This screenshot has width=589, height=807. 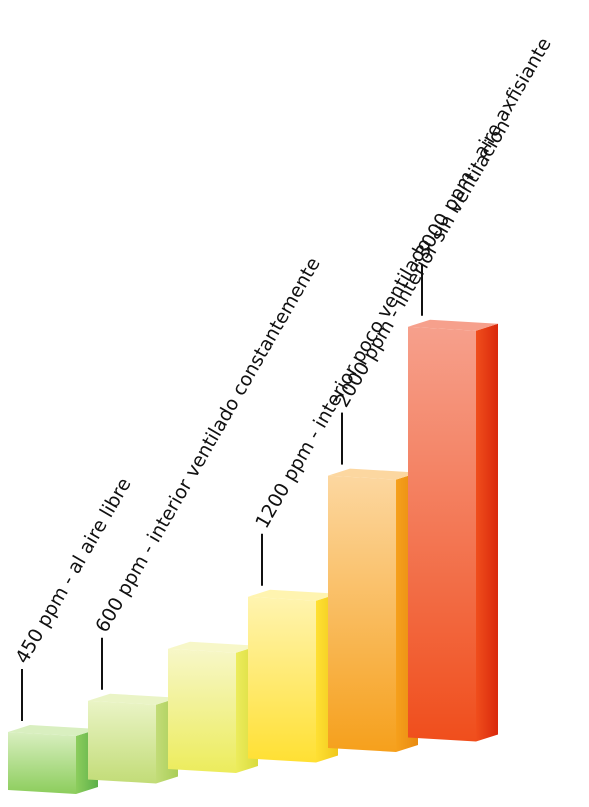 I want to click on category-label-5: 3000 ppm - aire axfisiante, so click(x=483, y=148).